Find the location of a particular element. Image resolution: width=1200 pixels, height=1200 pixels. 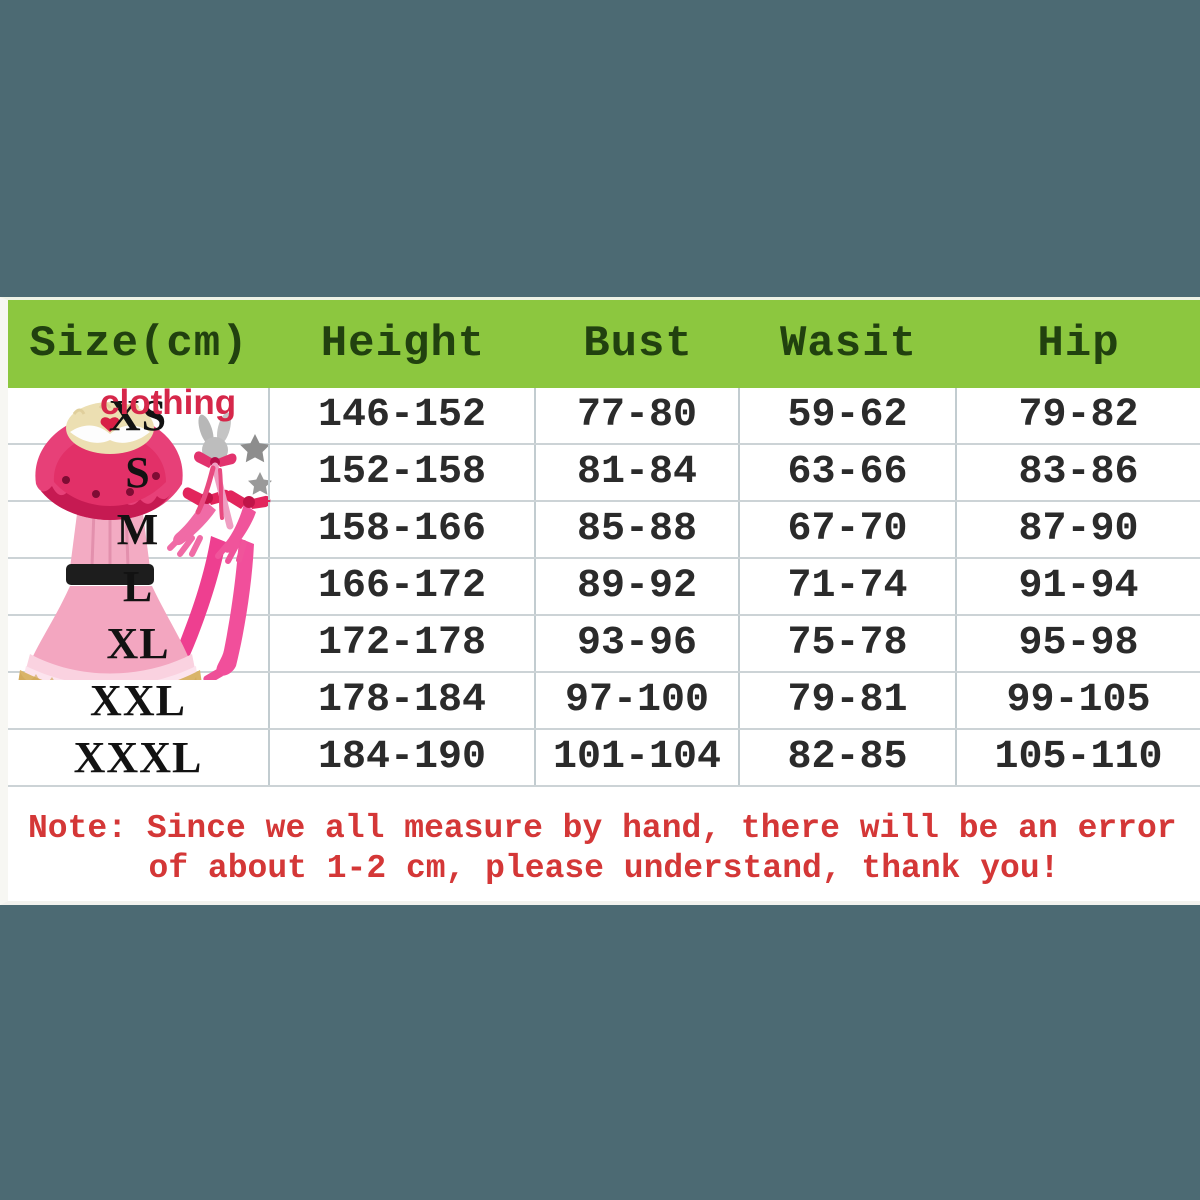

size-label: M is located at coordinates (139, 529).